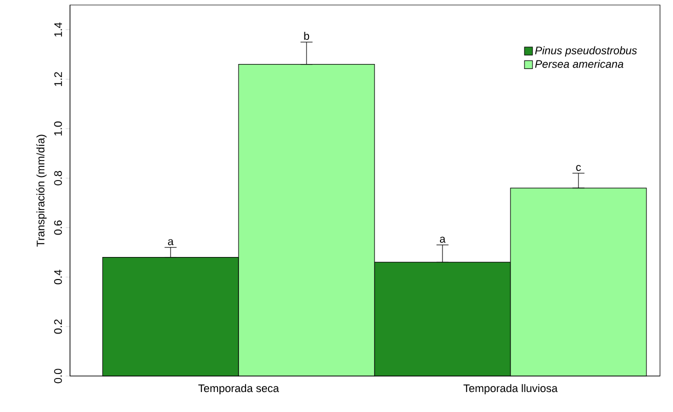 Image resolution: width=673 pixels, height=412 pixels. Describe the element at coordinates (58, 79) in the screenshot. I see `y-tick-label: 1.2` at that location.